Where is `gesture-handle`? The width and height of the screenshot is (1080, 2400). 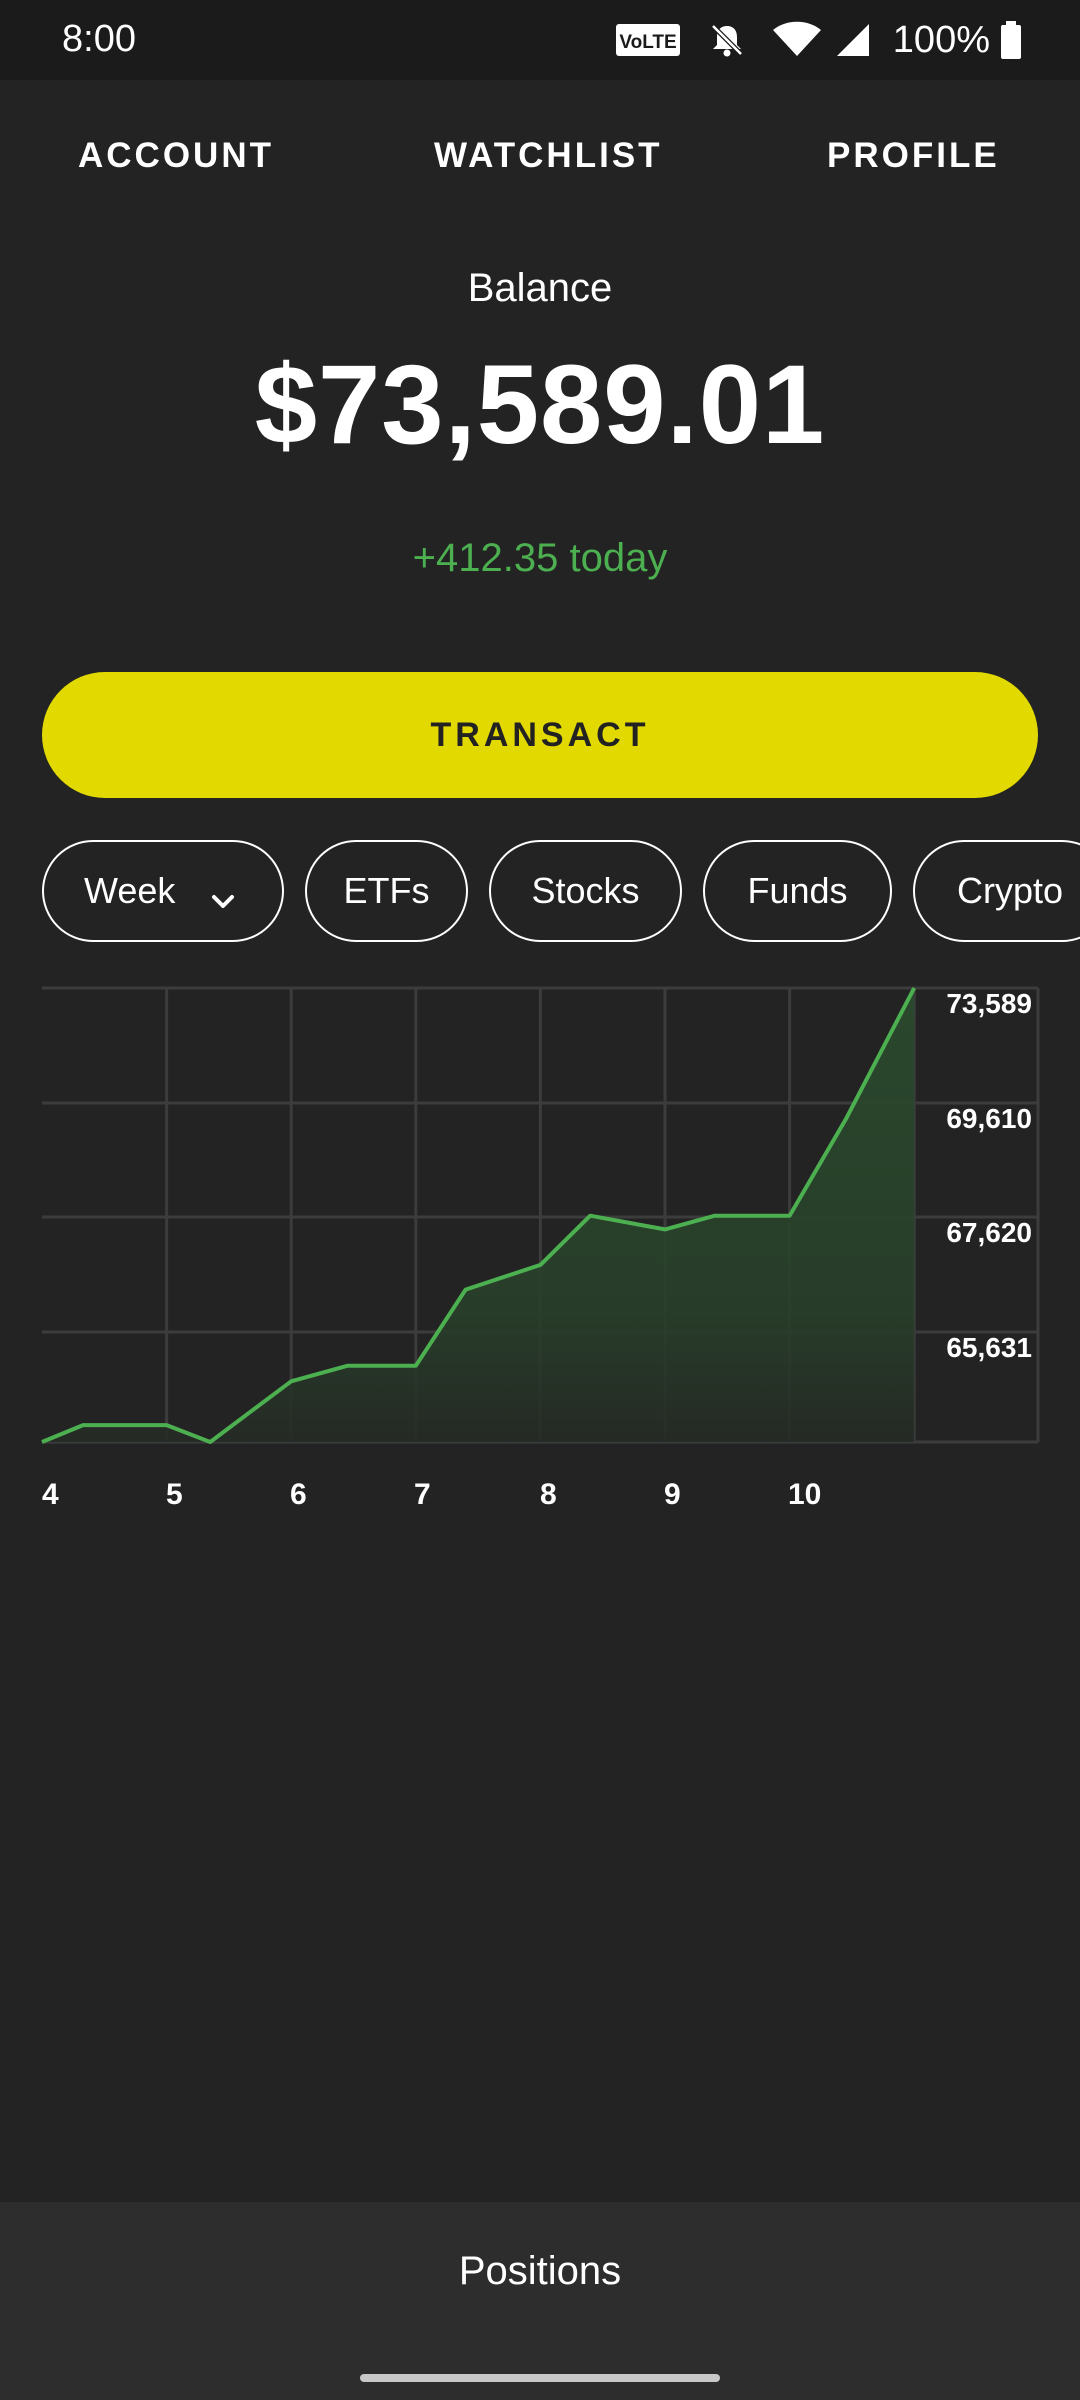
gesture-handle is located at coordinates (540, 2378).